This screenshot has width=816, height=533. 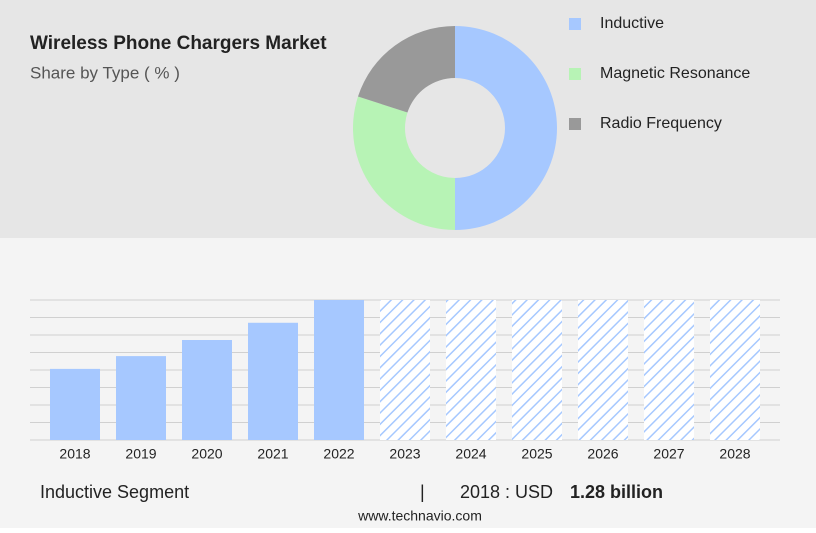 What do you see at coordinates (536, 454) in the screenshot?
I see `x-tick-label: 2025` at bounding box center [536, 454].